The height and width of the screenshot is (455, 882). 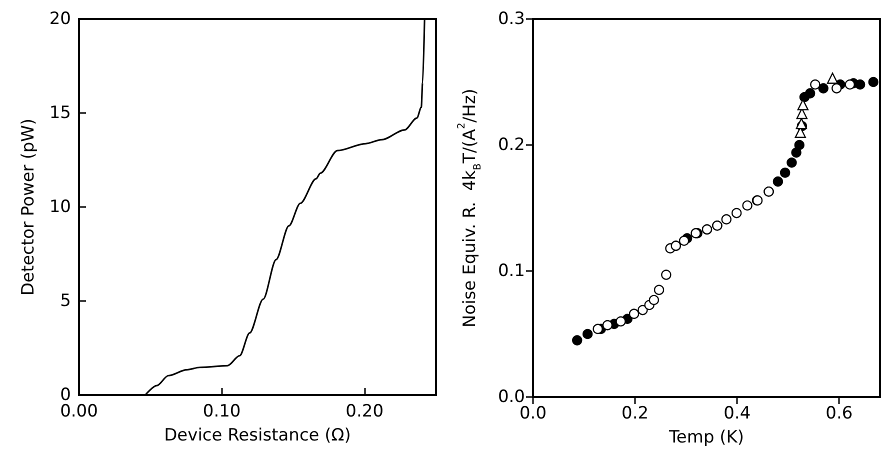 I want to click on y-axis-title: Noise Equiv. R. 4kBT/(A2/Hz), so click(x=470, y=208).